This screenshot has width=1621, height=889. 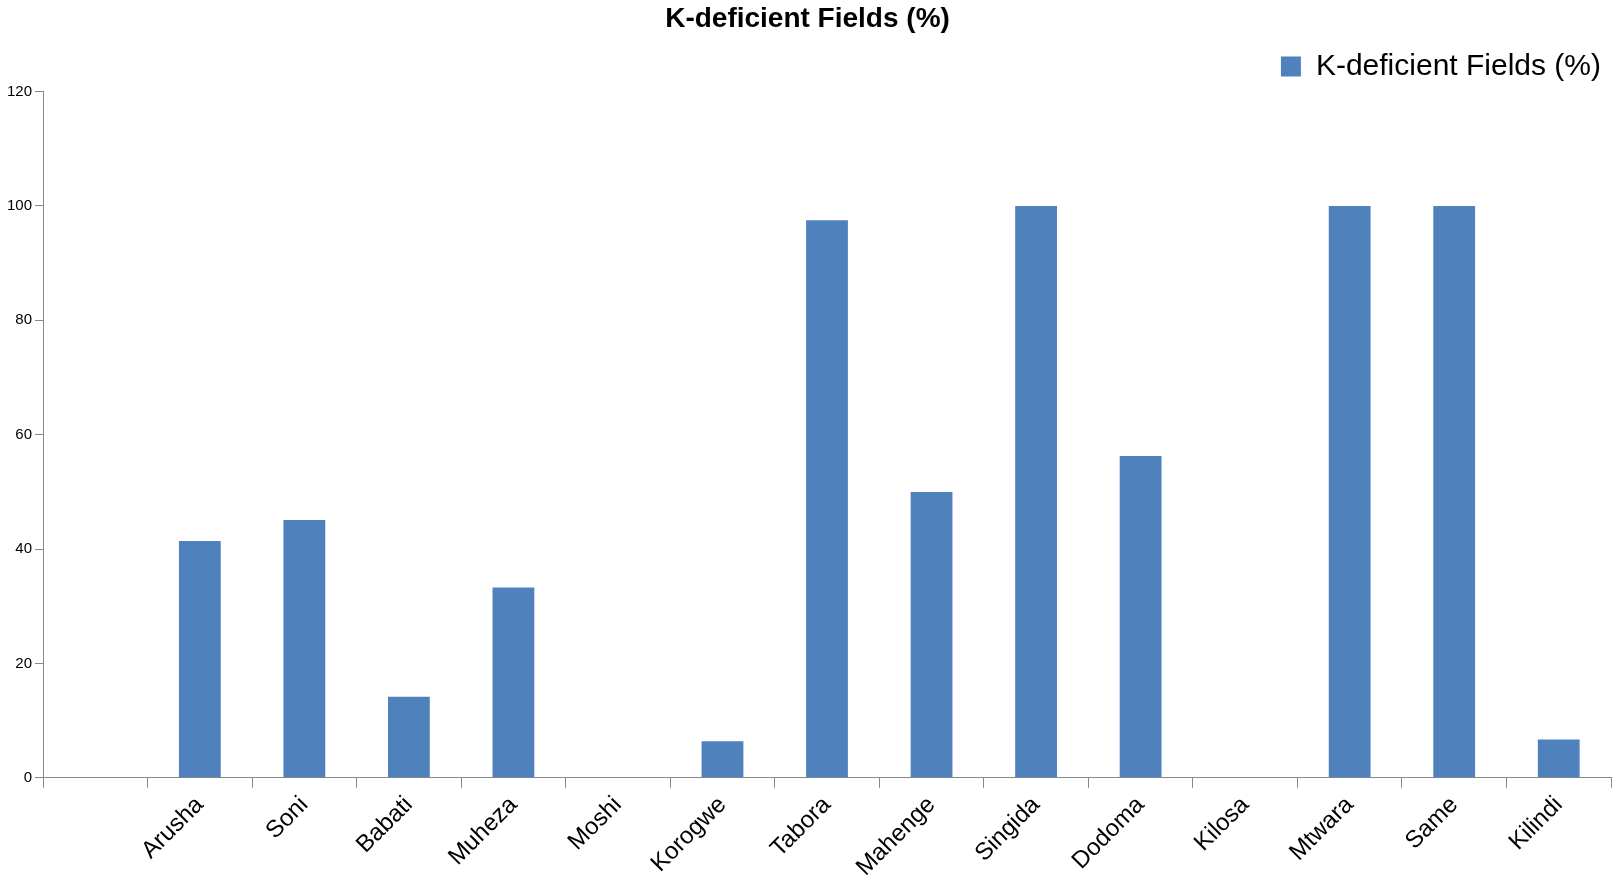 What do you see at coordinates (1458, 64) in the screenshot?
I see `legend-label: K-deficient Fields (%)` at bounding box center [1458, 64].